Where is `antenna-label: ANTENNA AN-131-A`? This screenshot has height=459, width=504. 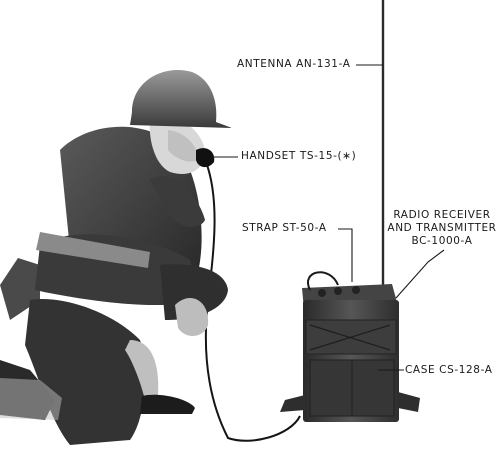
antenna-label: ANTENNA AN-131-A is located at coordinates (294, 64).